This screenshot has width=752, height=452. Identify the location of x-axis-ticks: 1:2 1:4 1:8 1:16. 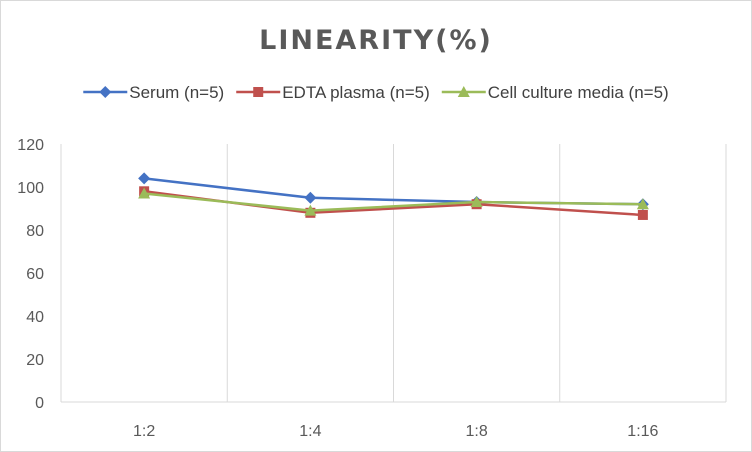
(396, 431).